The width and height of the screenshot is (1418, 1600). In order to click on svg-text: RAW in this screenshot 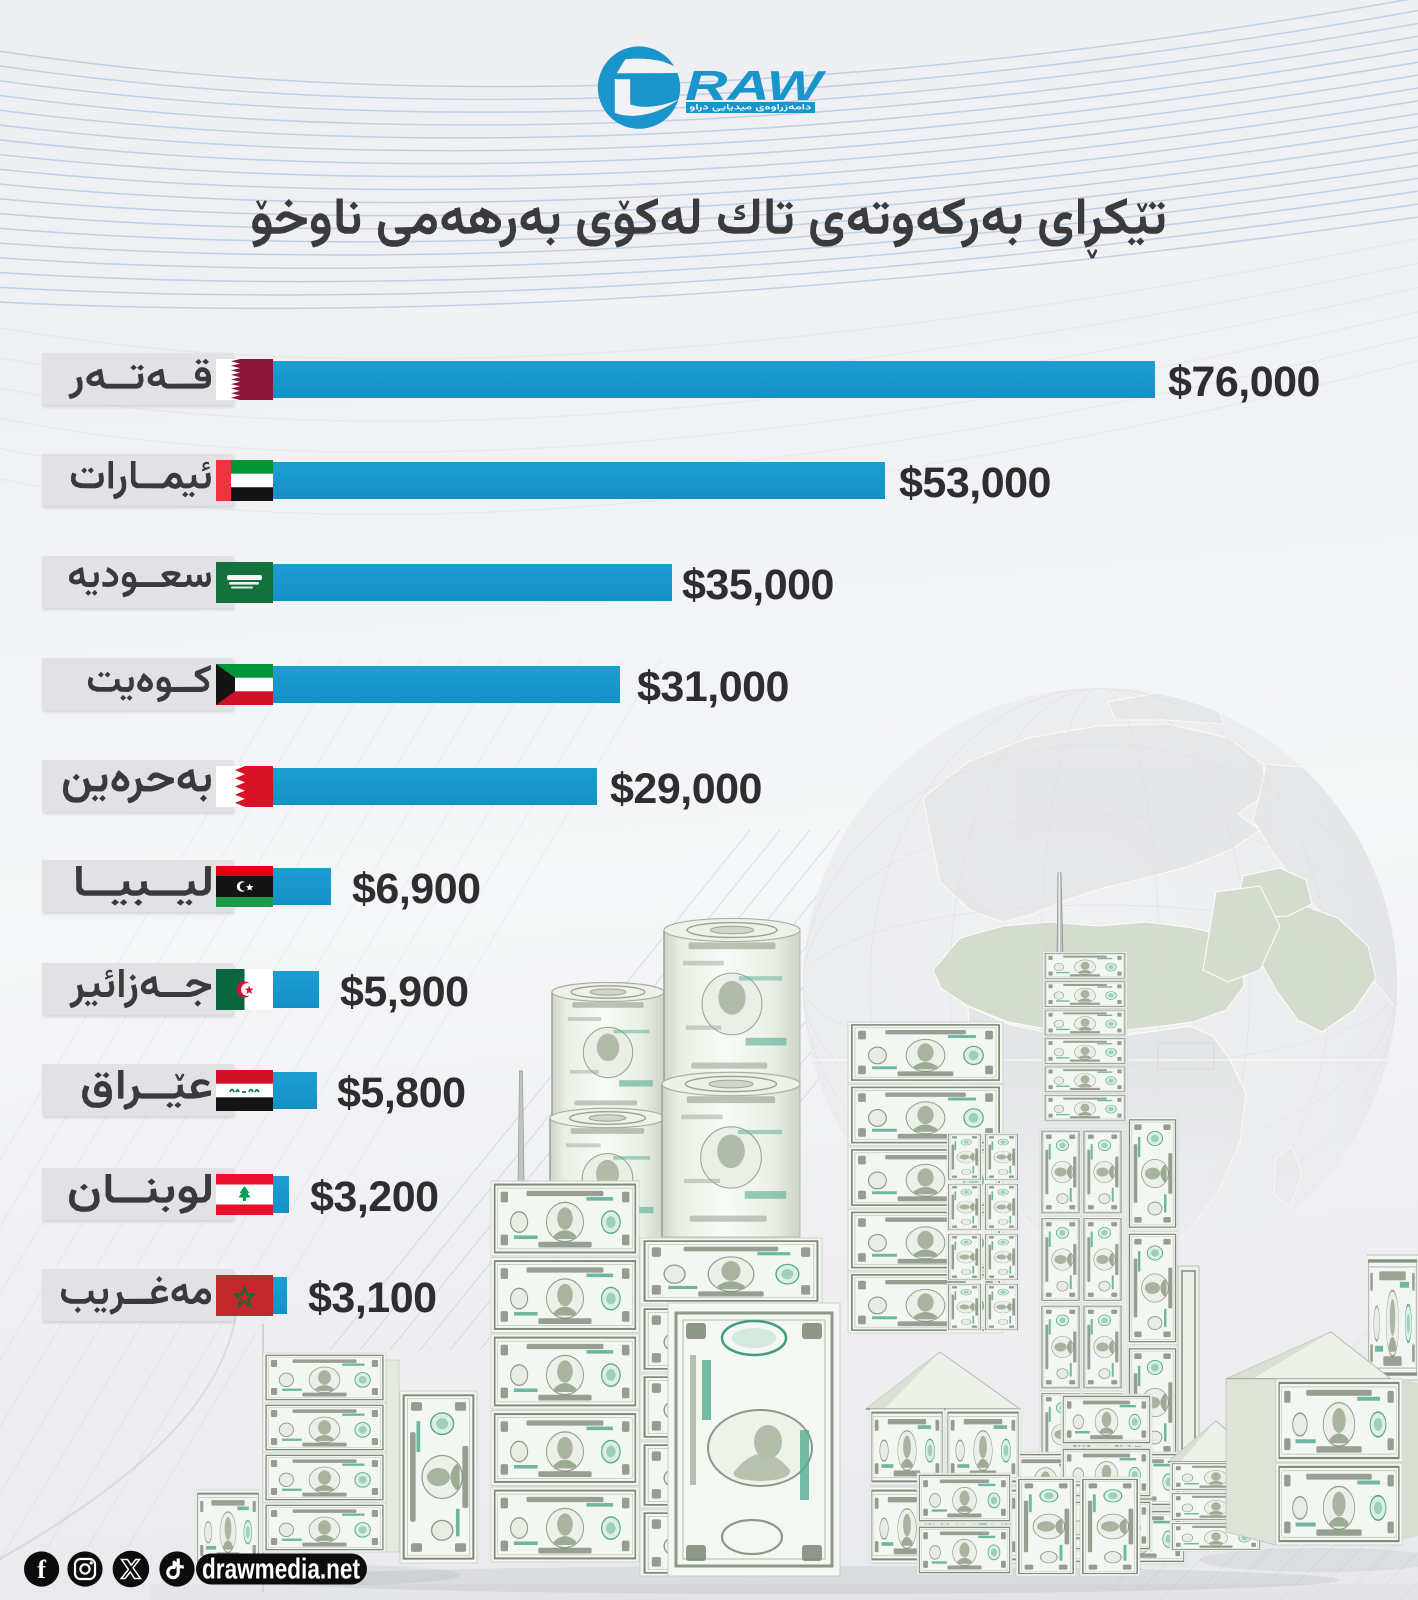, I will do `click(756, 85)`.